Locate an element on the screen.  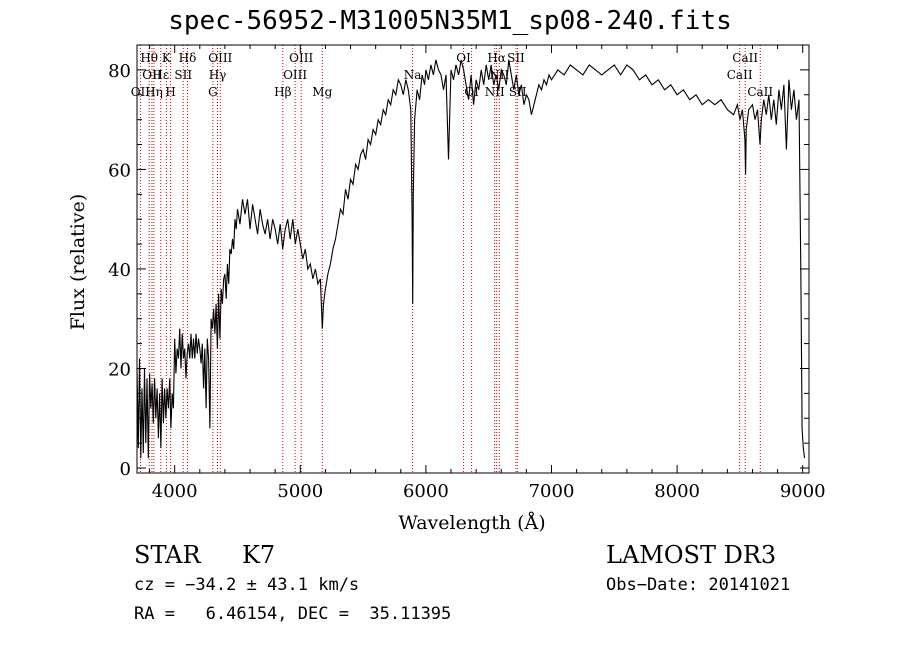
line-marker-label: K is located at coordinates (167, 58).